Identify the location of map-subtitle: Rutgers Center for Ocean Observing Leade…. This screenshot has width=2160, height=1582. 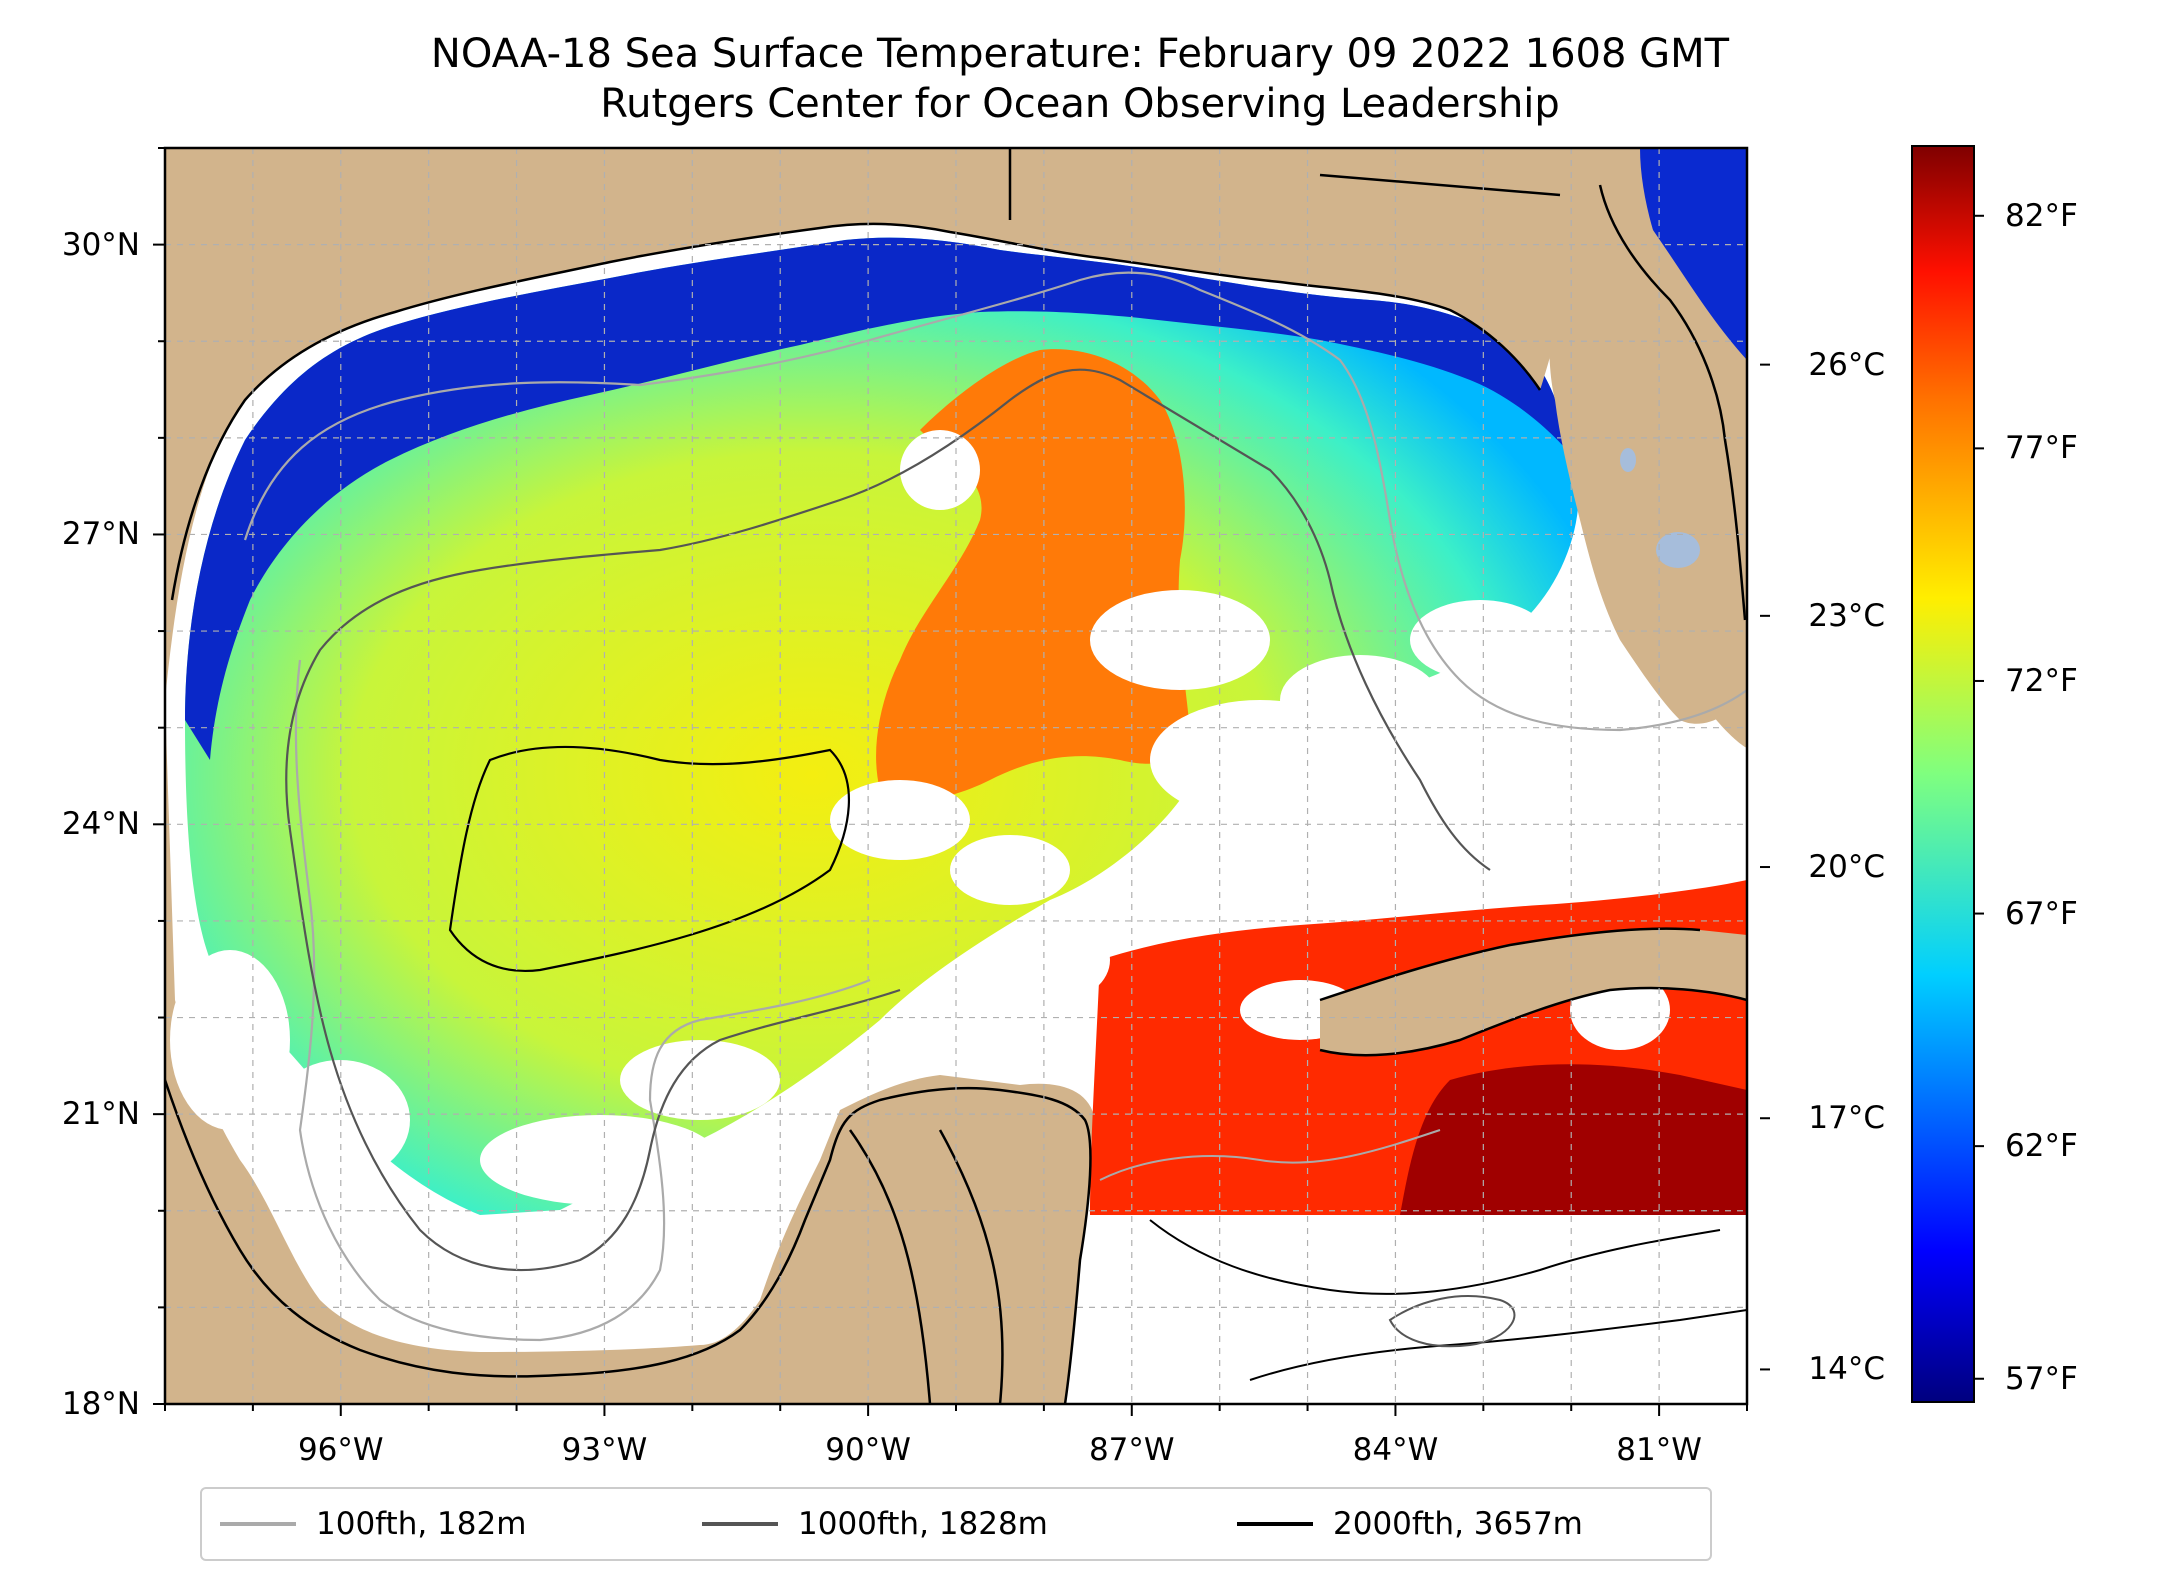
(1080, 104).